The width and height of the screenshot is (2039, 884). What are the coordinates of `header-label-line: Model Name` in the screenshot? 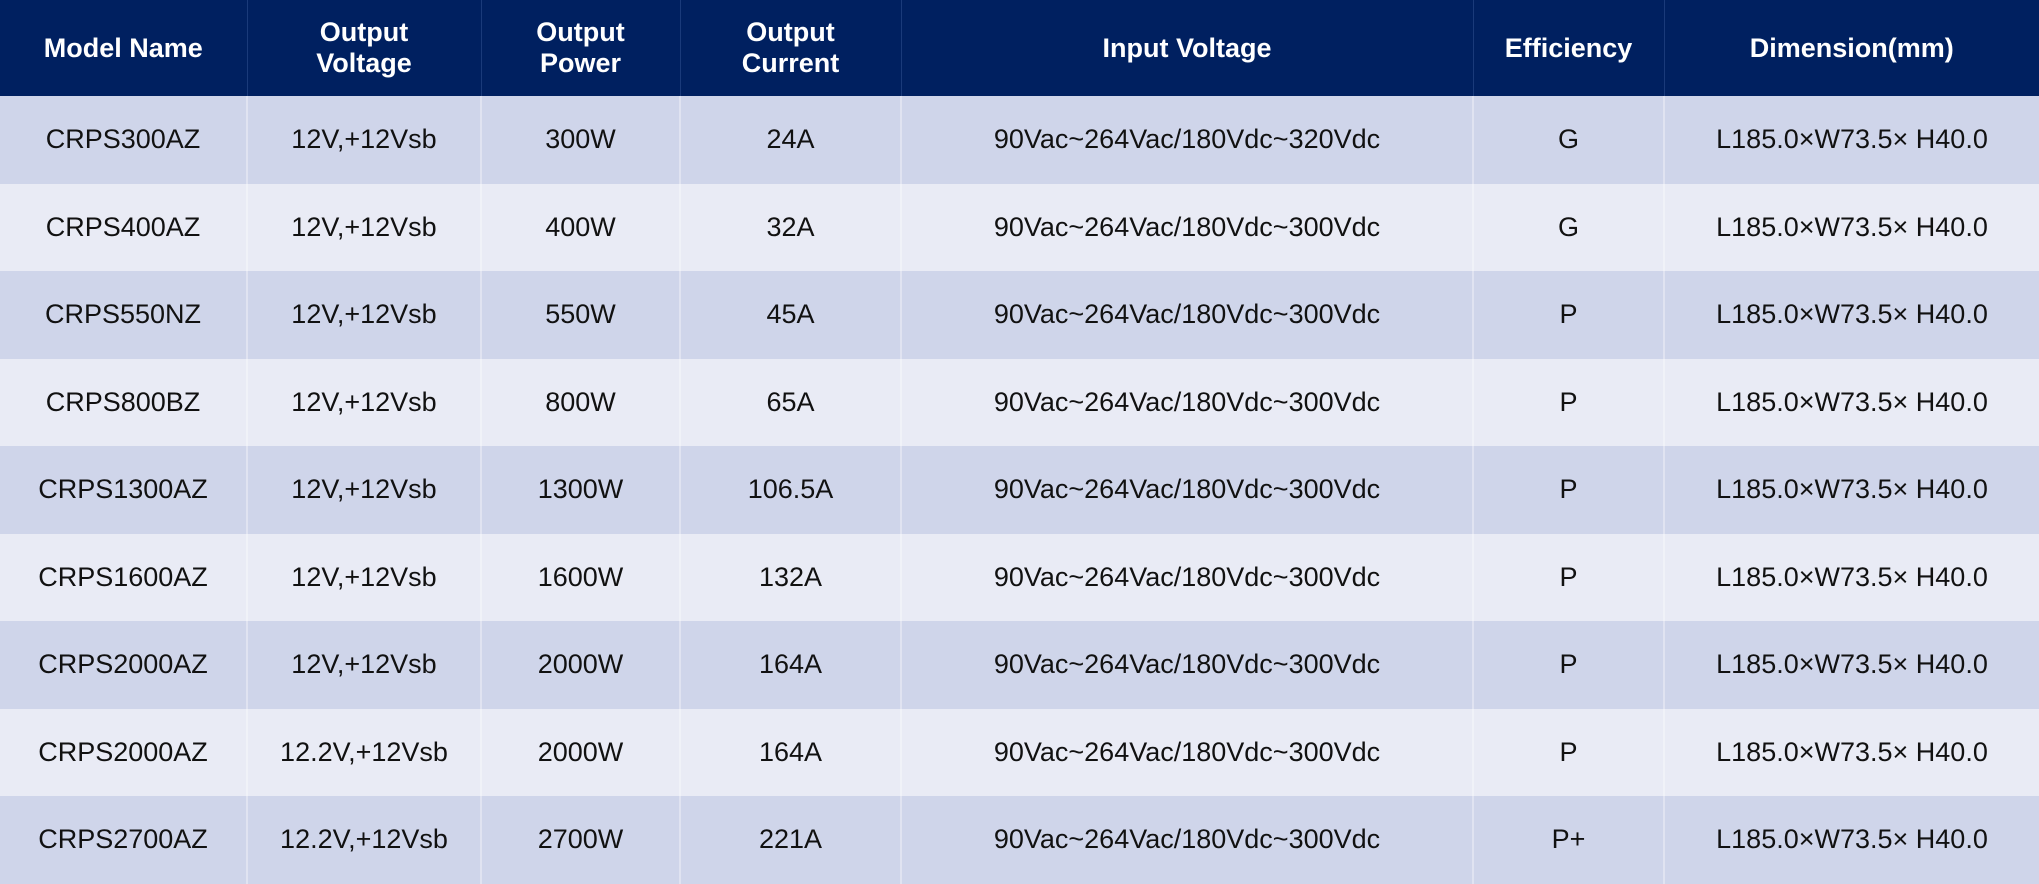 It's located at (123, 47).